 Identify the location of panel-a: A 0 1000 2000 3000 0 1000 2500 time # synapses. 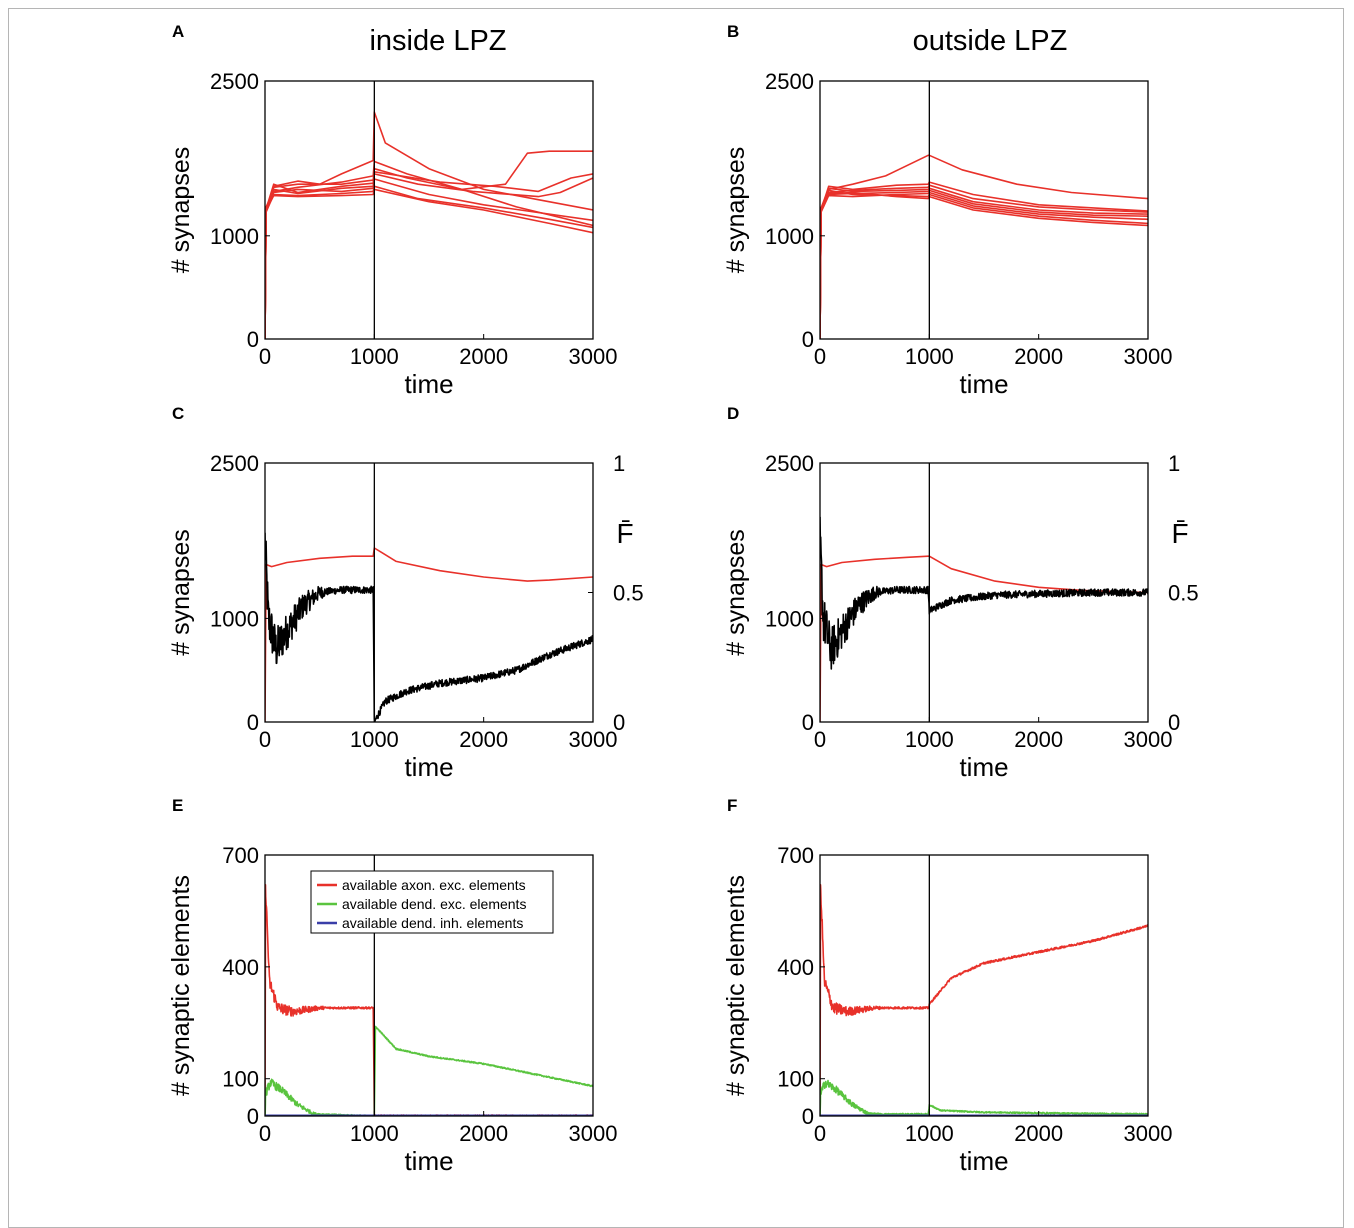
(392, 210).